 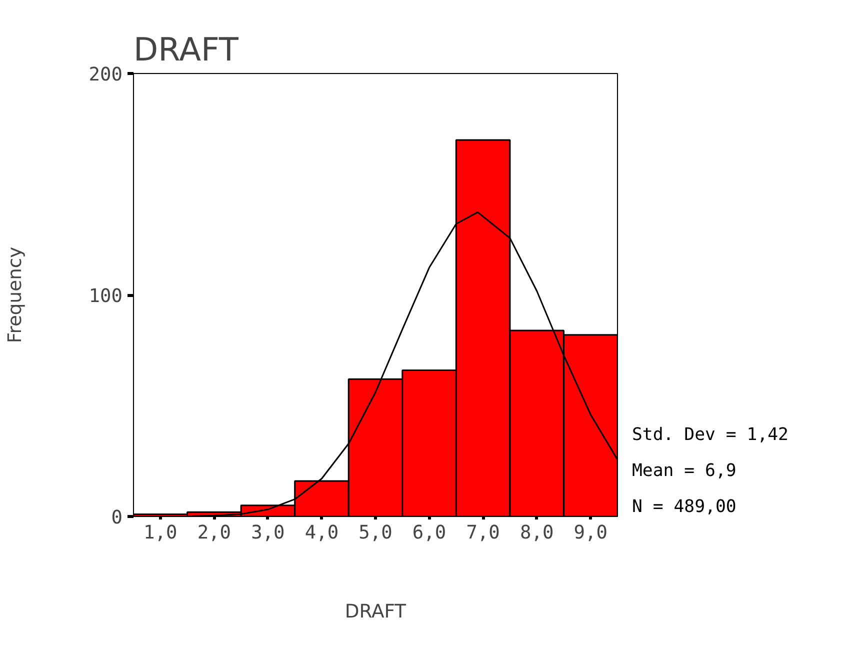 I want to click on x-axis-title: DRAFT, so click(x=375, y=612).